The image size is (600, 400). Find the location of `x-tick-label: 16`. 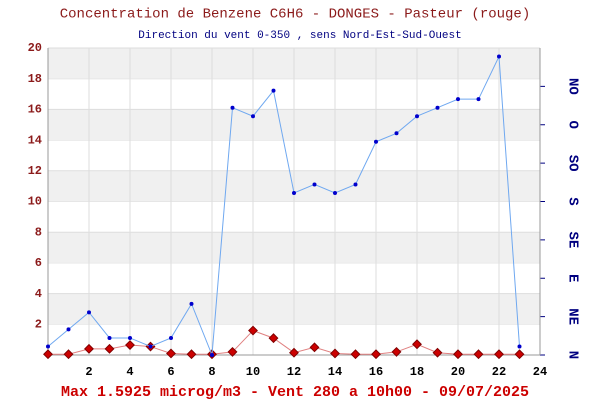

x-tick-label: 16 is located at coordinates (376, 372).